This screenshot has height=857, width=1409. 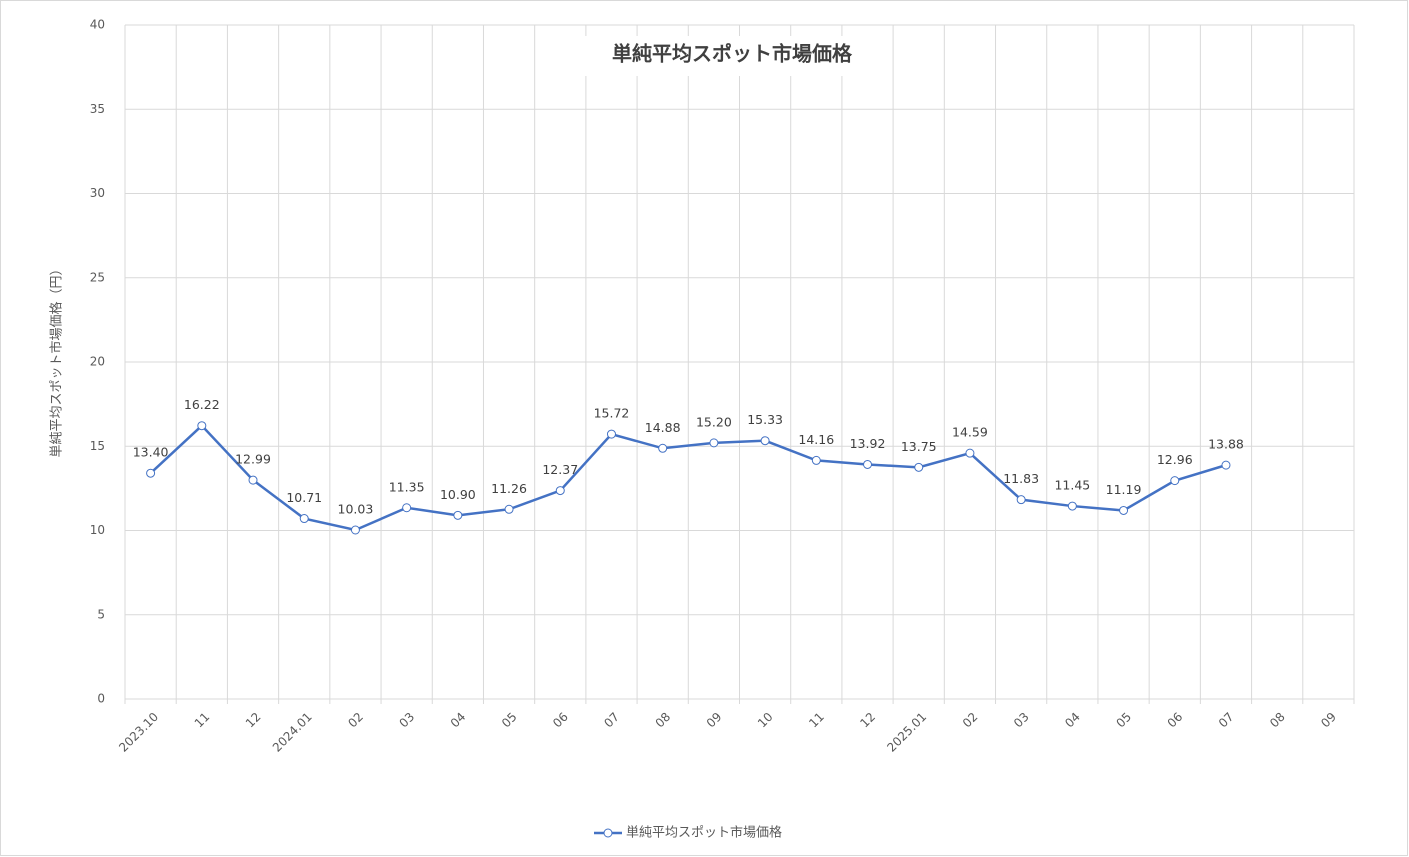 What do you see at coordinates (704, 833) in the screenshot?
I see `legend-label: 単純平均スポット市場価格` at bounding box center [704, 833].